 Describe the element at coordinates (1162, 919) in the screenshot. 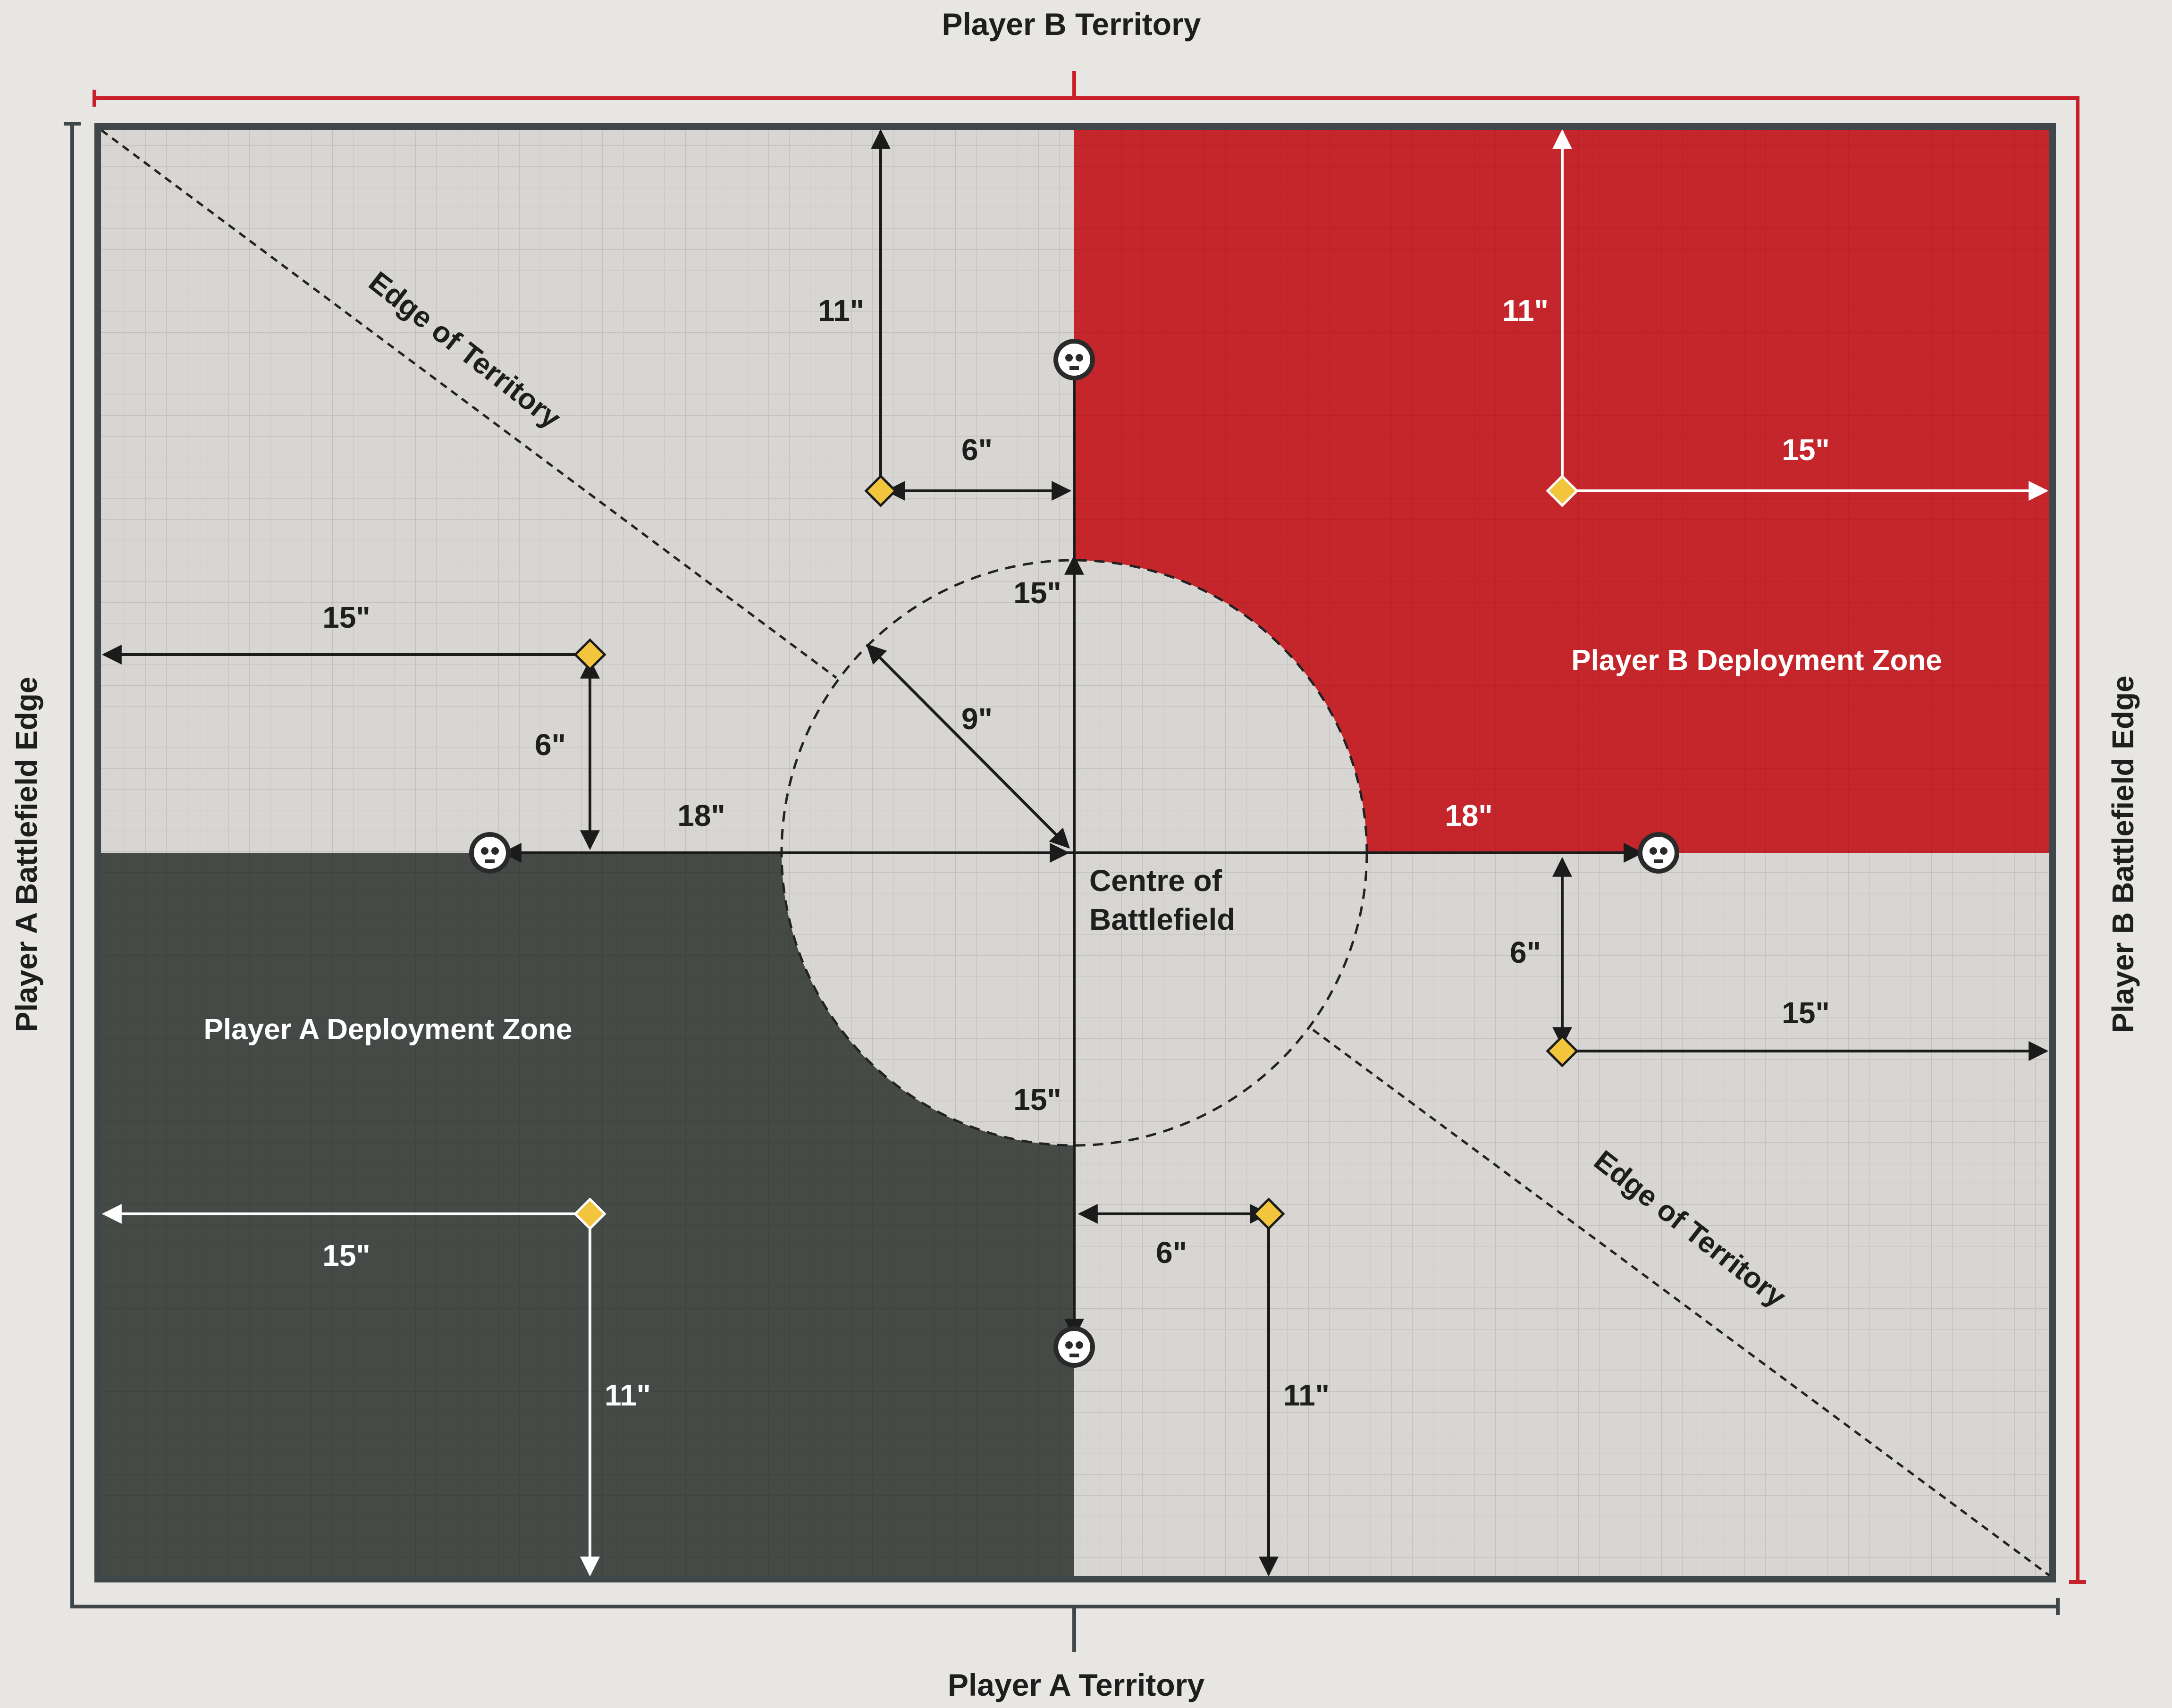

I see `centre-label-line2: Battlefield` at that location.